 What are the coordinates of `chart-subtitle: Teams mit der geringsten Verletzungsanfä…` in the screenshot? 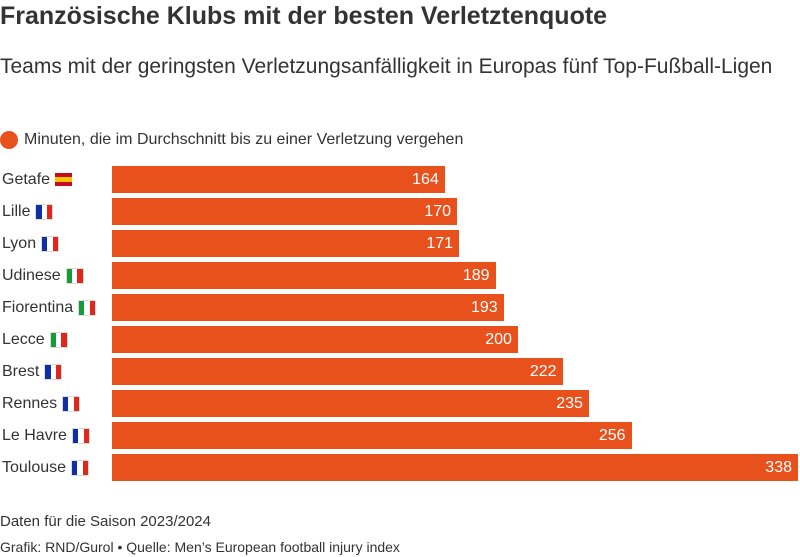 It's located at (386, 66).